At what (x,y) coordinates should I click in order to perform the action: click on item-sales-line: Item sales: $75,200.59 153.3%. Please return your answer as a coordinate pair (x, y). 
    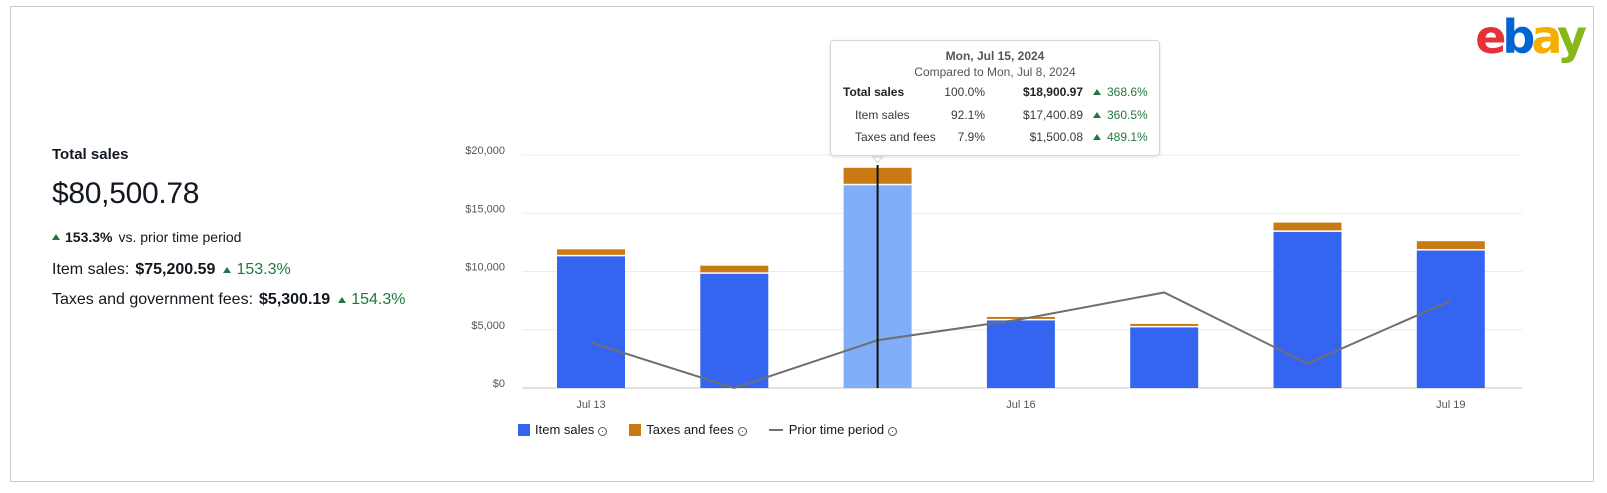
    Looking at the image, I should click on (228, 270).